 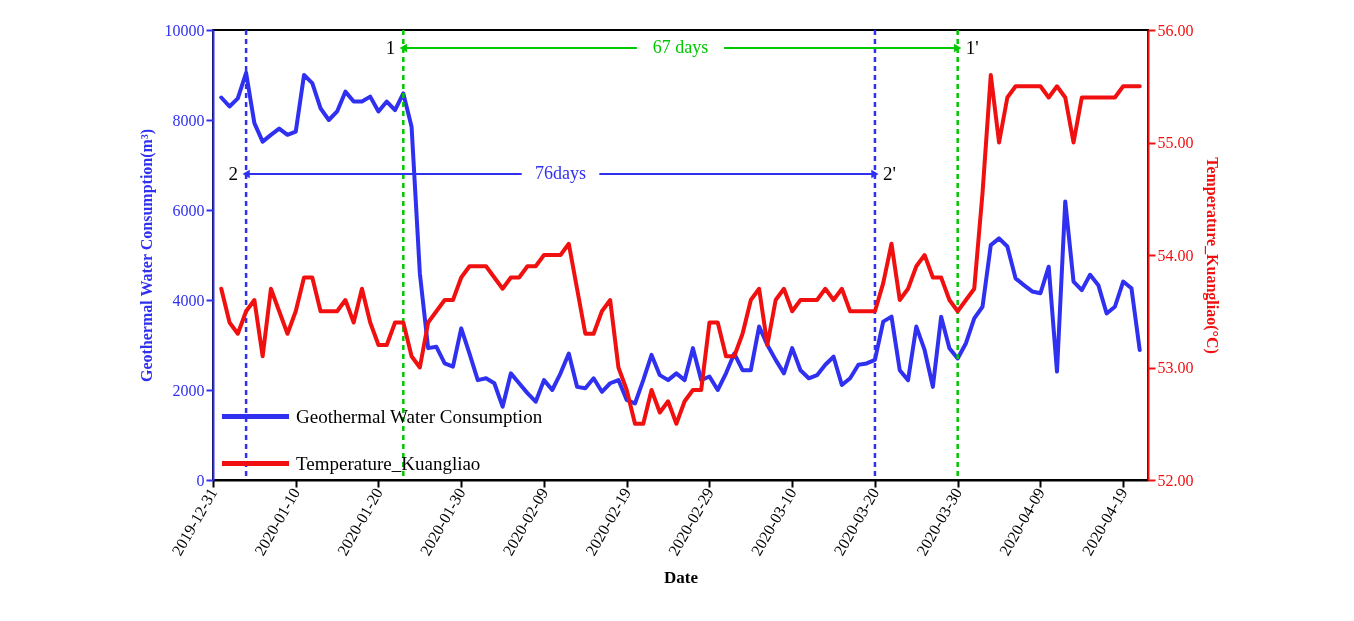 I want to click on y2-tick-label: 53.00, so click(x=1175, y=367).